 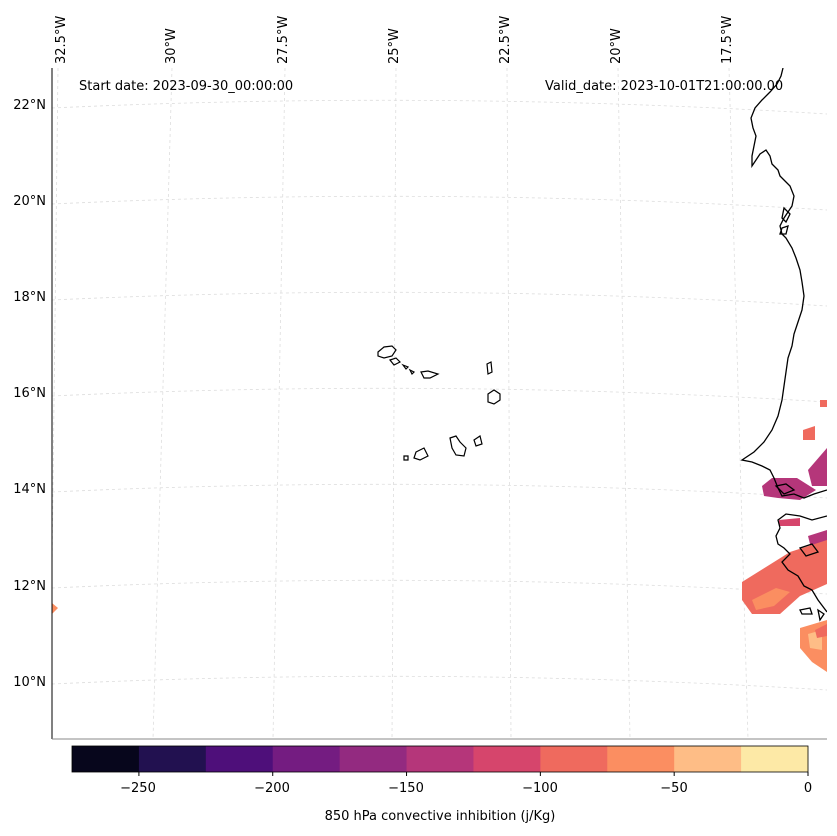 I want to click on lon-label: 25°W, so click(x=394, y=46).